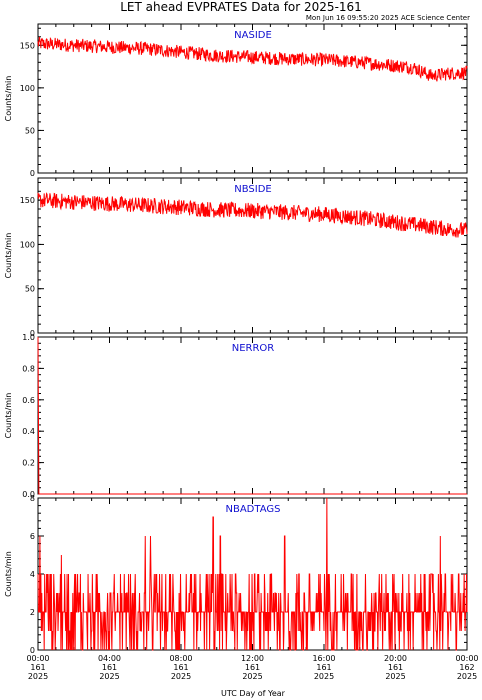 The width and height of the screenshot is (482, 700). Describe the element at coordinates (253, 35) in the screenshot. I see `panel-title: NASIDE` at that location.